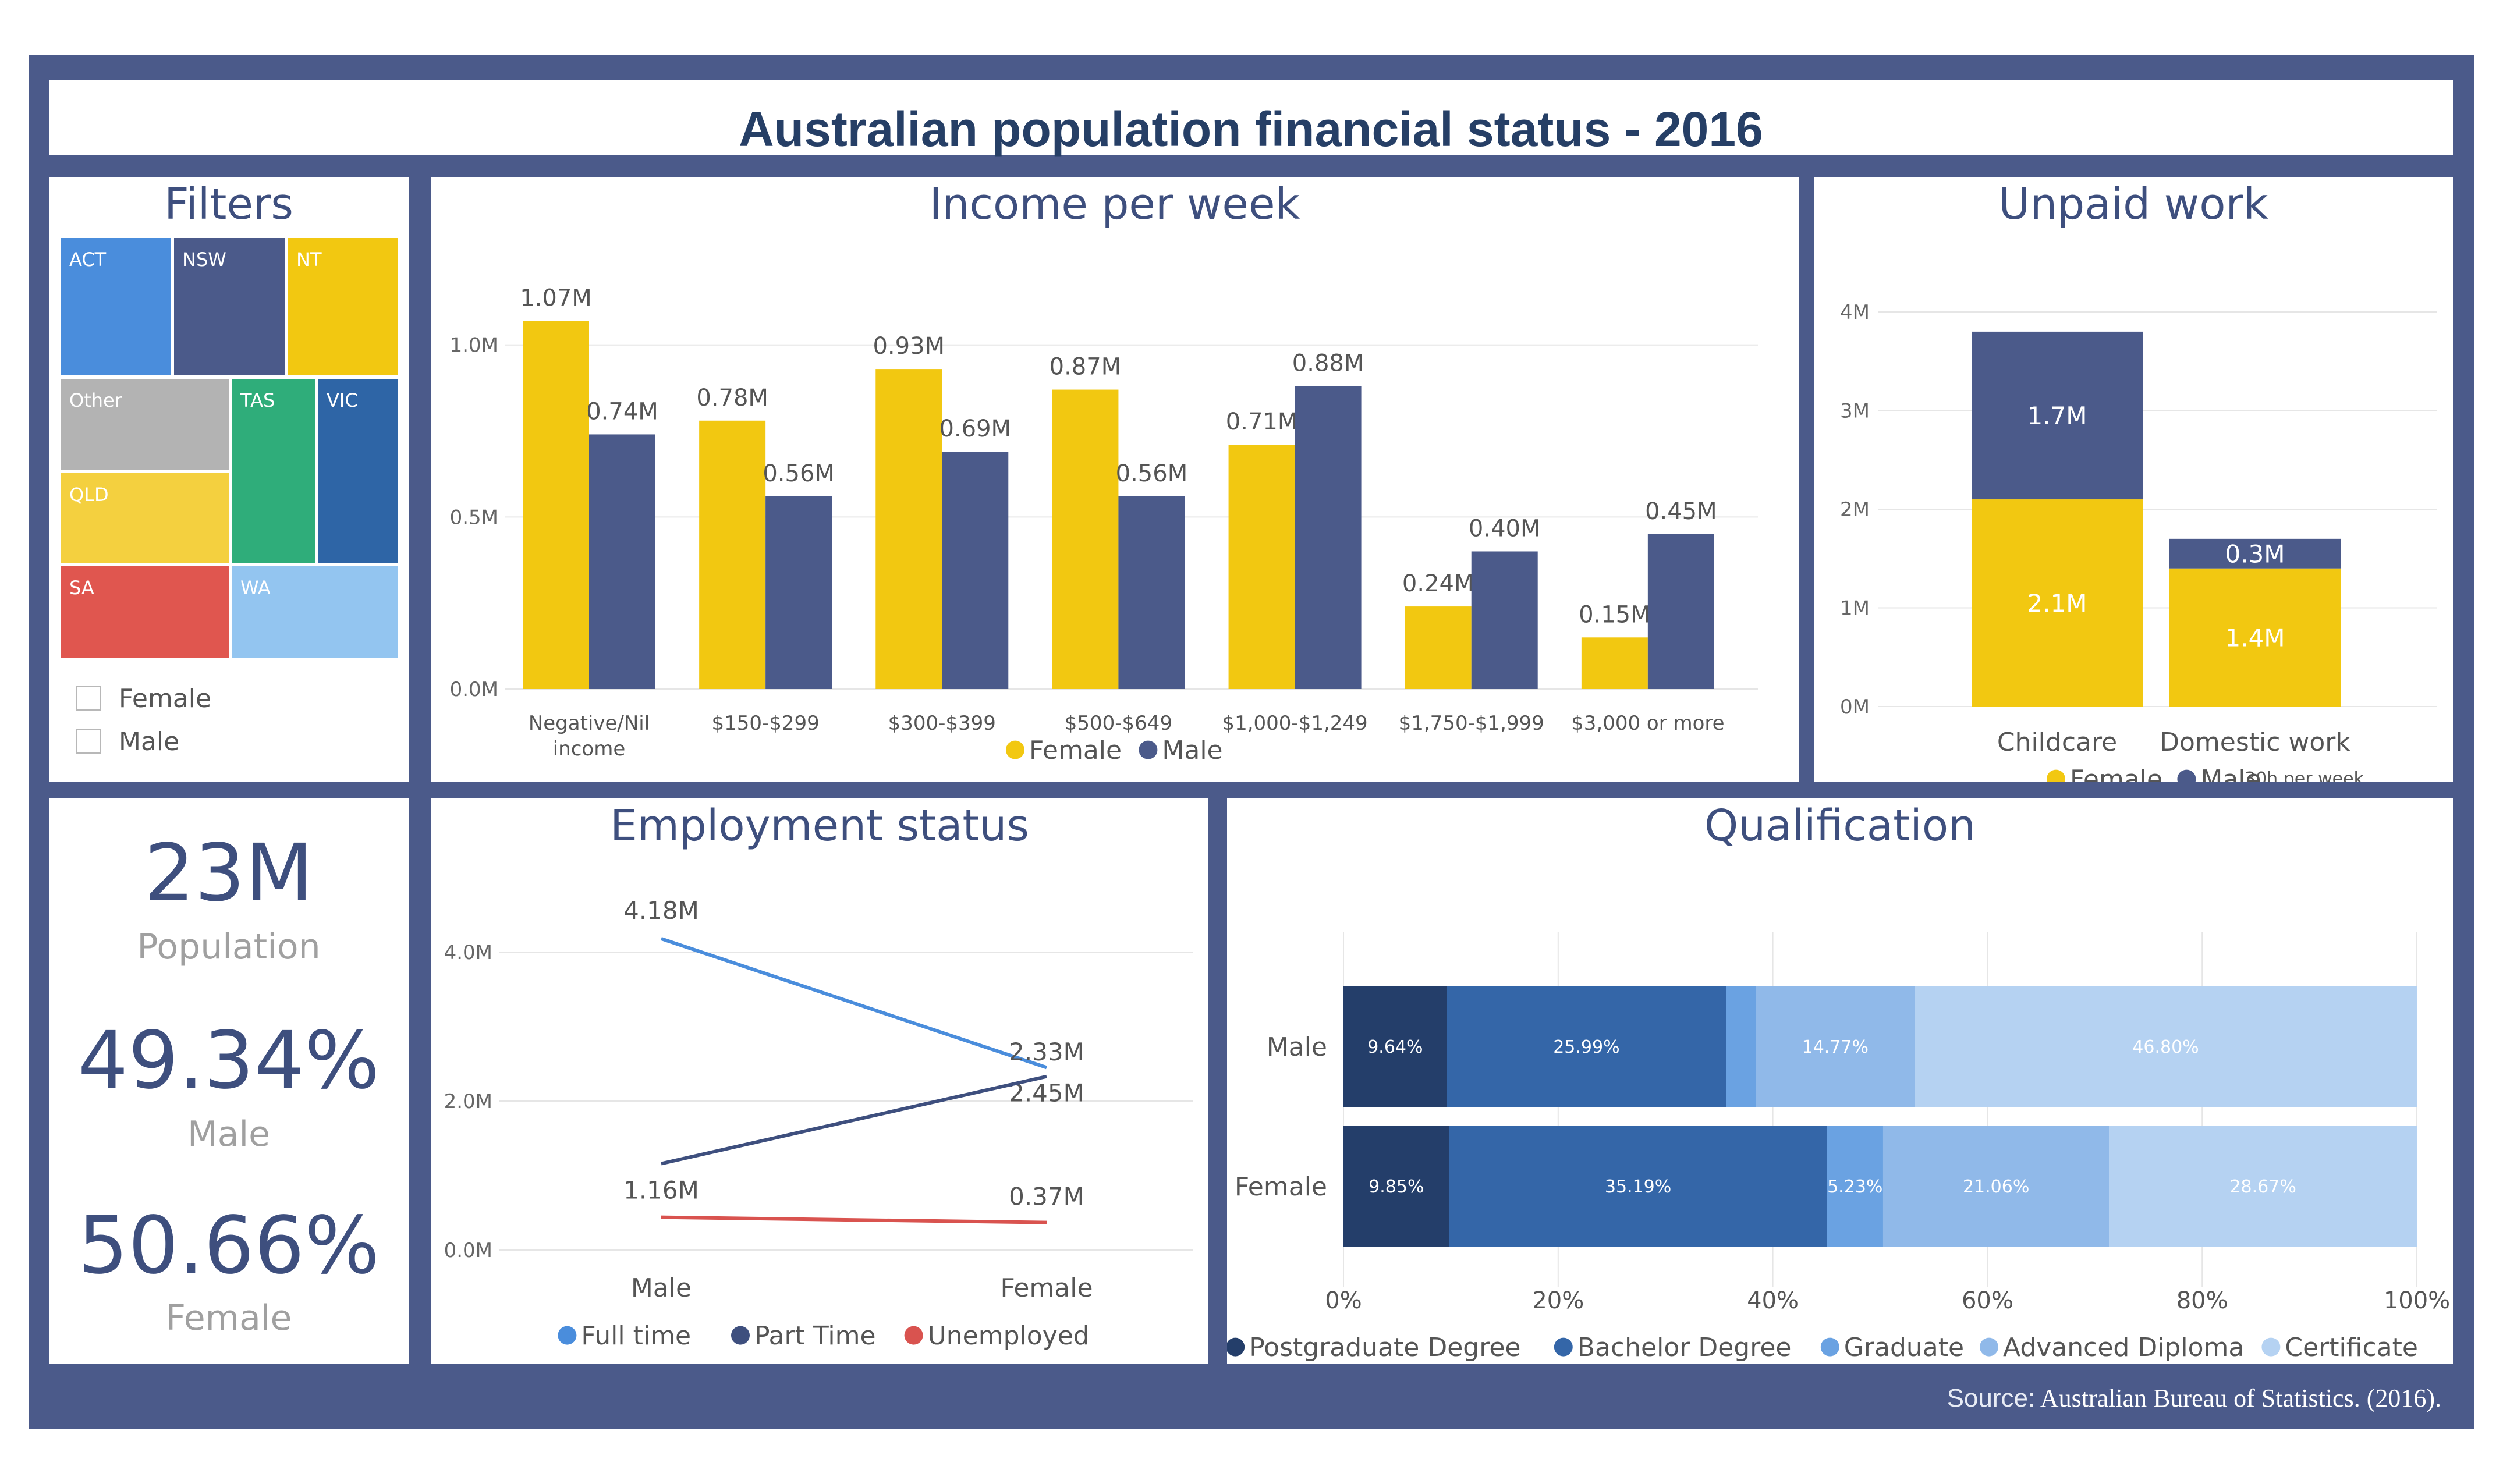  What do you see at coordinates (145, 518) in the screenshot?
I see `state-tile-qld: QLD` at bounding box center [145, 518].